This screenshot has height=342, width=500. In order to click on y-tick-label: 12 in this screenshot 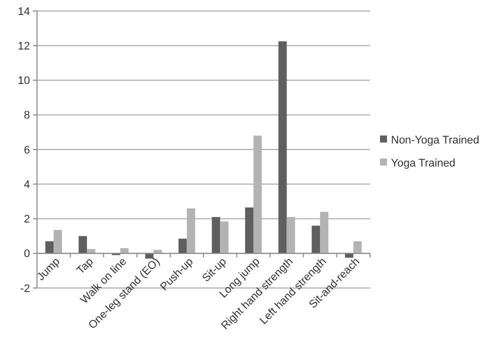, I will do `click(24, 46)`.